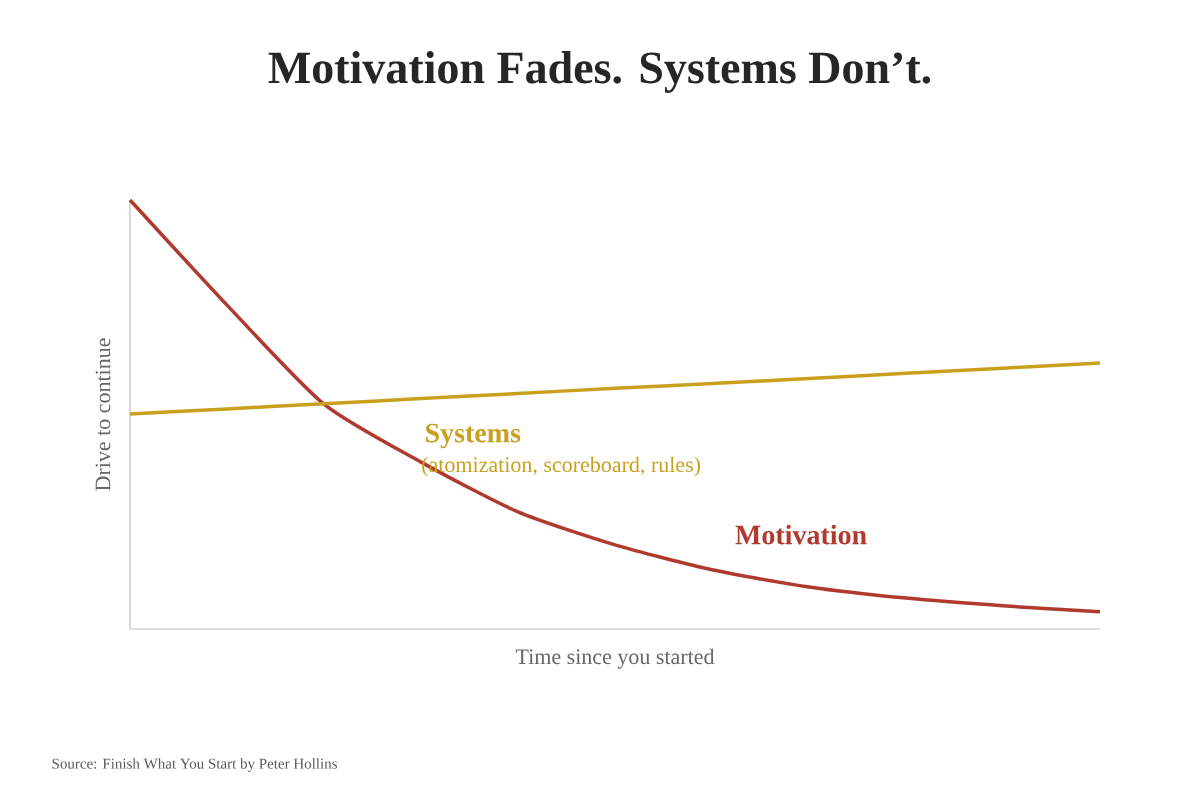 The height and width of the screenshot is (800, 1200). What do you see at coordinates (194, 765) in the screenshot?
I see `source-note: Source: Finish What You Start by Peter Hollins` at bounding box center [194, 765].